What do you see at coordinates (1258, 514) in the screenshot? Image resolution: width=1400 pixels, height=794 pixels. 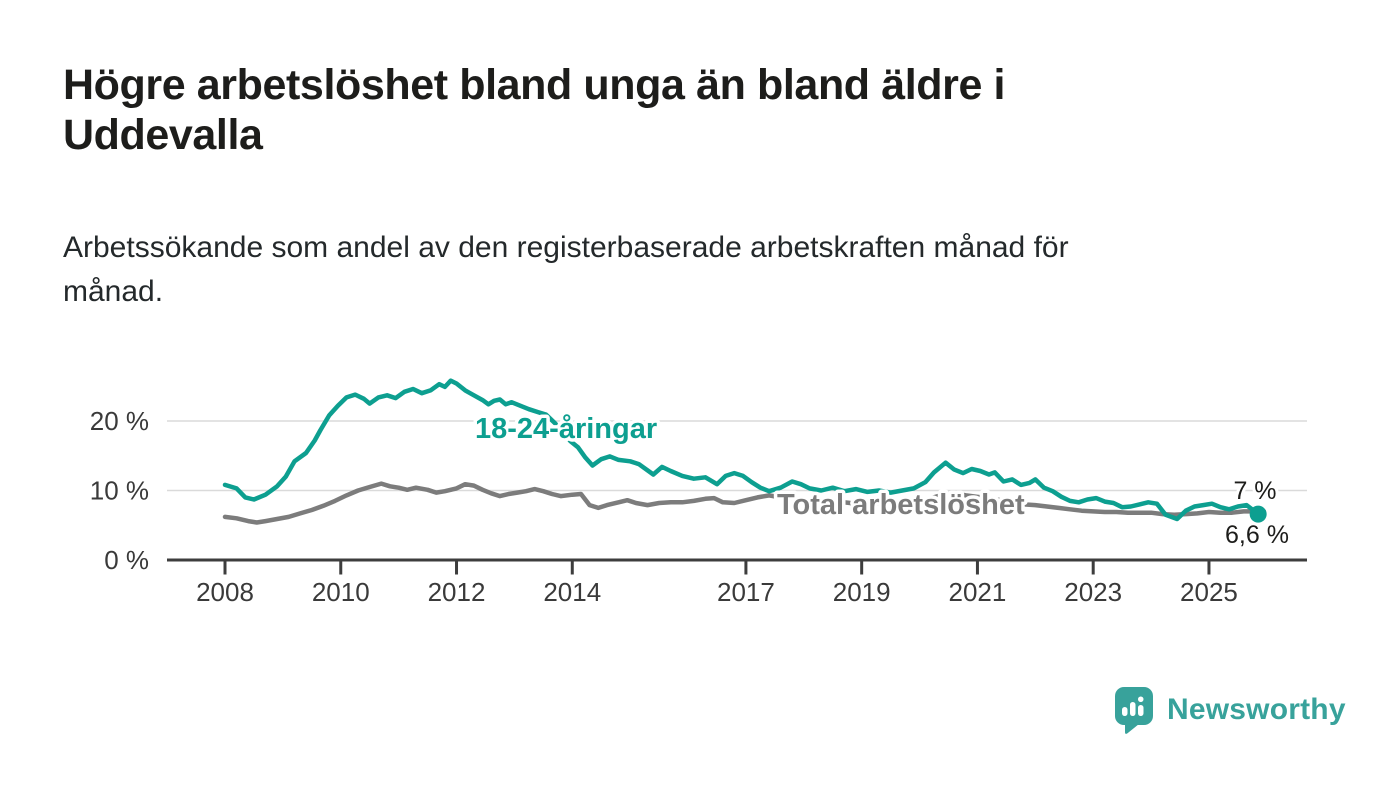 I see `series-end-dot` at bounding box center [1258, 514].